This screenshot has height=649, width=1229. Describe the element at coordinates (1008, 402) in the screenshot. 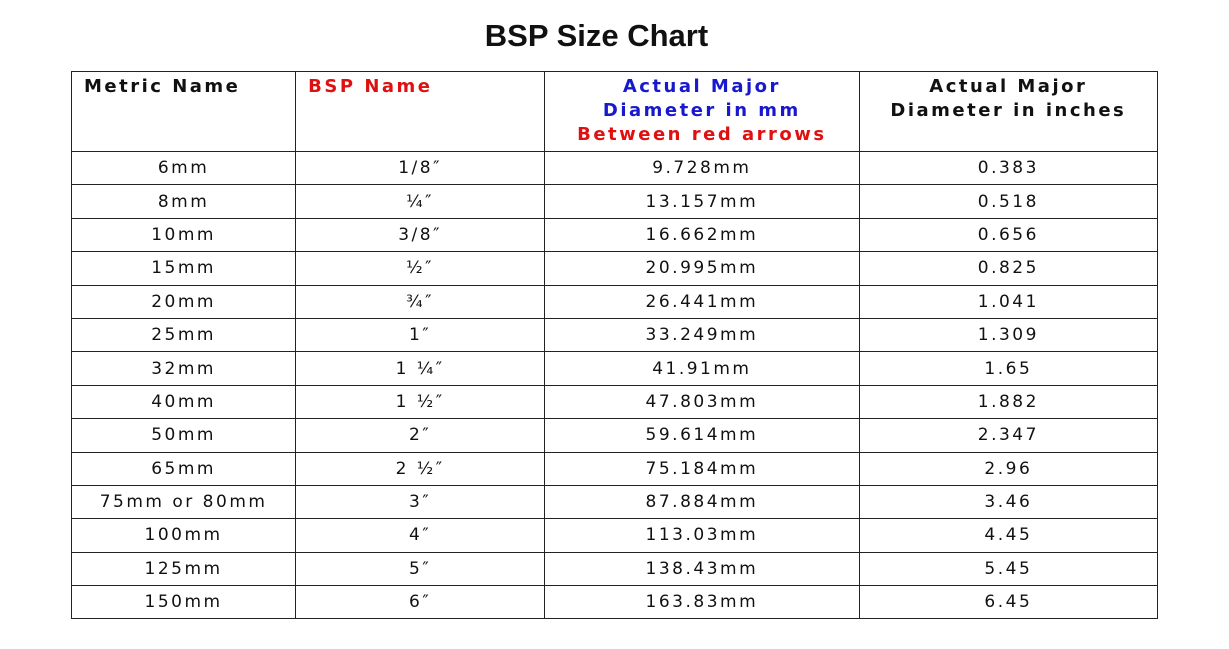

I see `diameter-inches-cell: 1.882` at that location.